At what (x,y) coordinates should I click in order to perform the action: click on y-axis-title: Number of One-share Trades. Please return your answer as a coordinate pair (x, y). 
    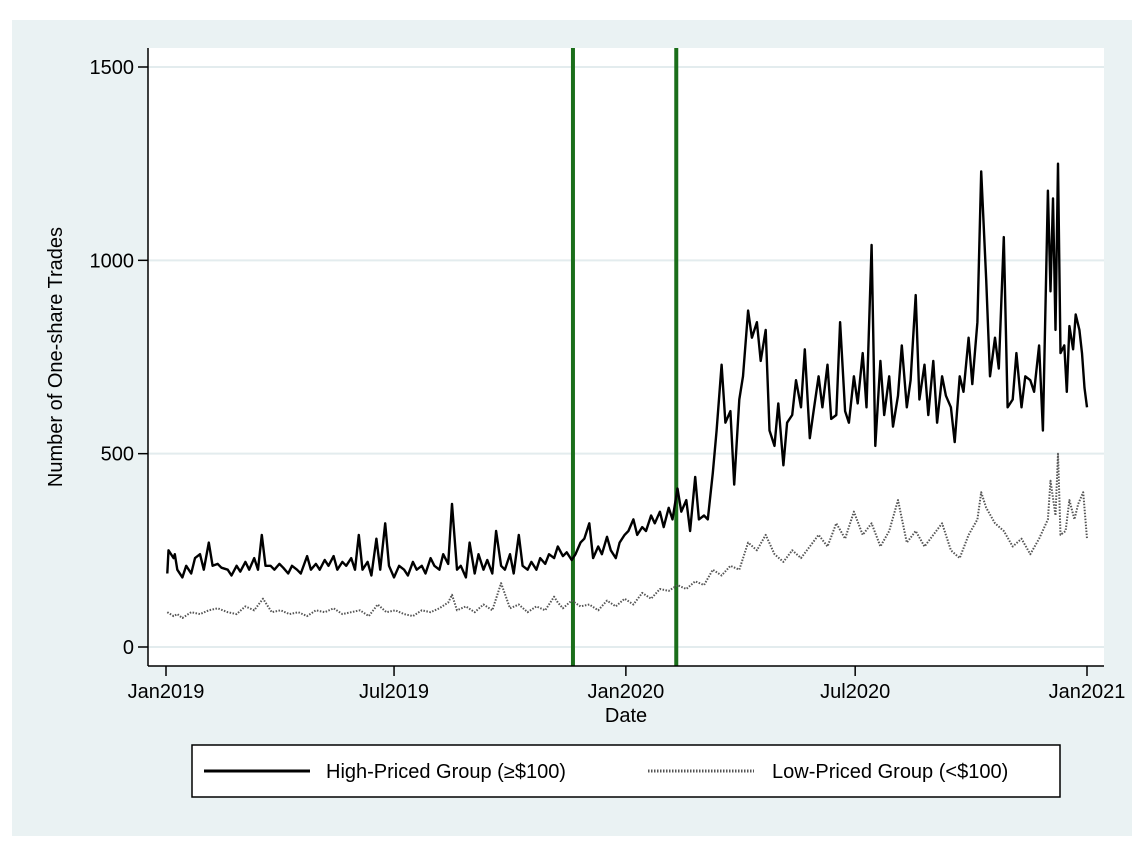
    Looking at the image, I should click on (56, 357).